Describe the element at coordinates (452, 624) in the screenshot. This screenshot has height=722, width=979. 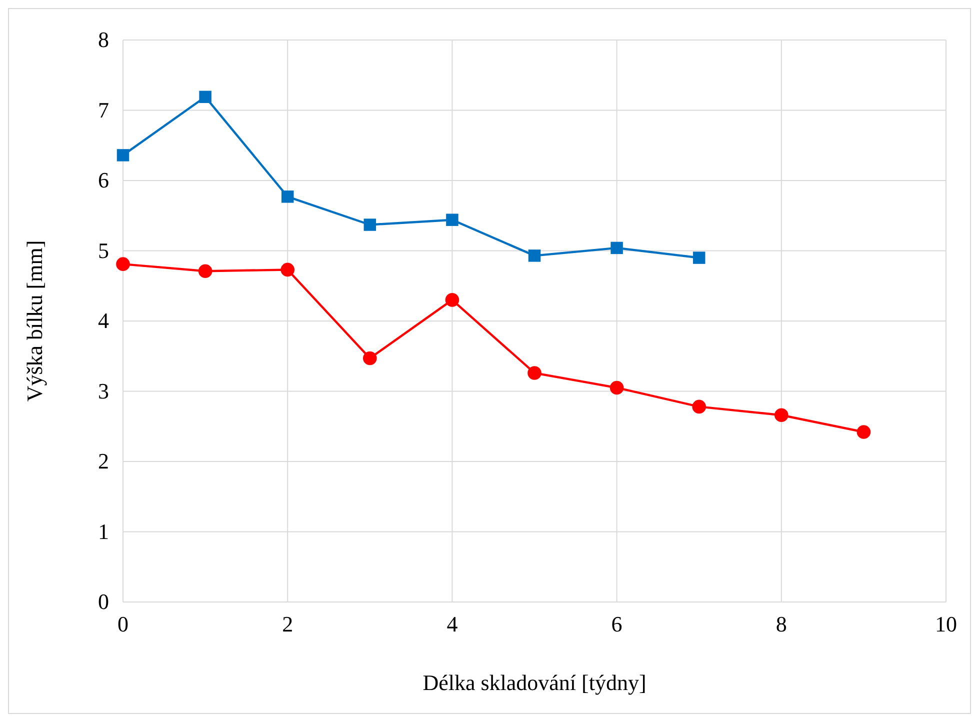
I see `x-tick-label: 4` at that location.